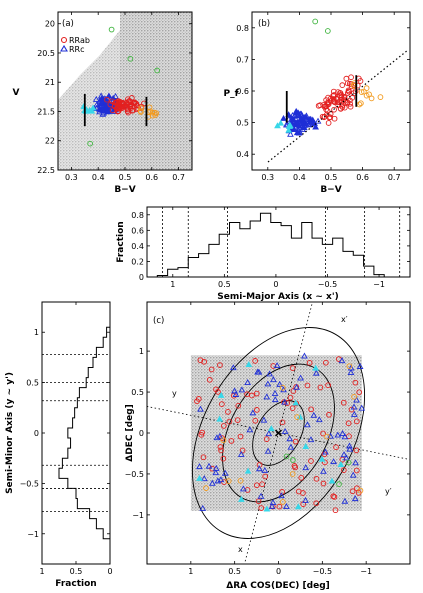 This screenshot has width=423, height=593. What do you see at coordinates (64, 40) in the screenshot?
I see `legend-rrab-marker` at bounding box center [64, 40].